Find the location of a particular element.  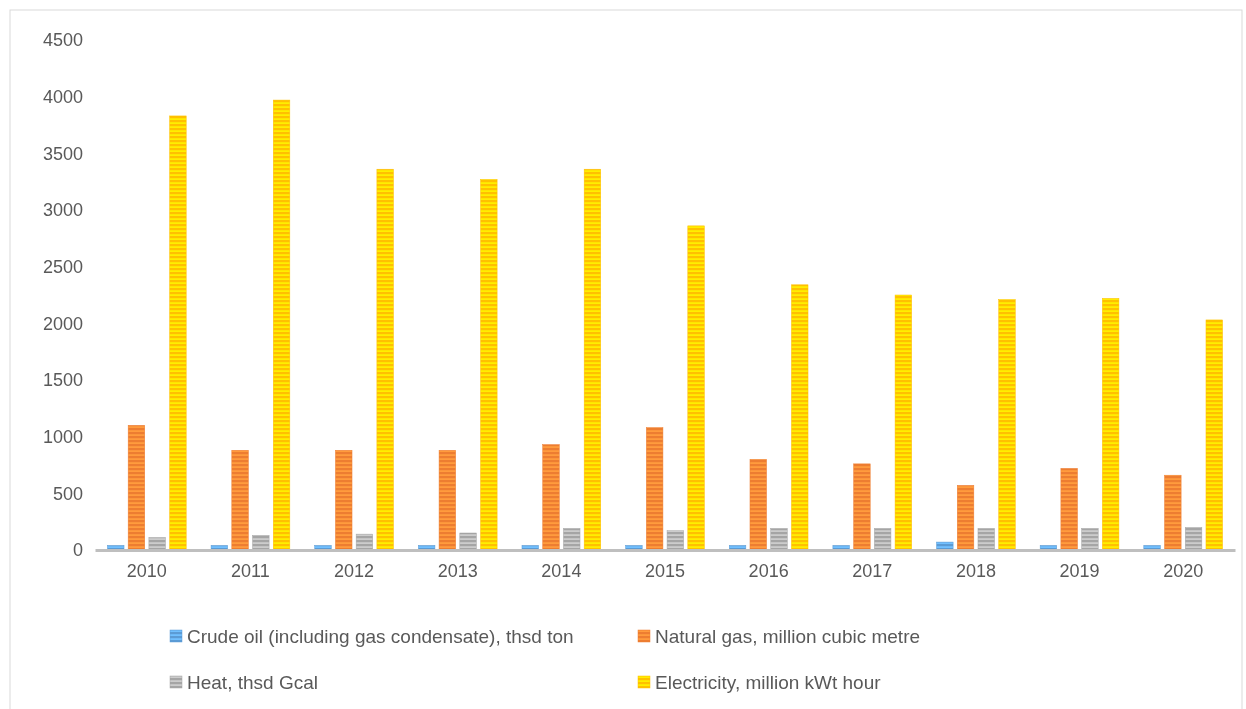

x-tick-label: 2018 is located at coordinates (975, 570).